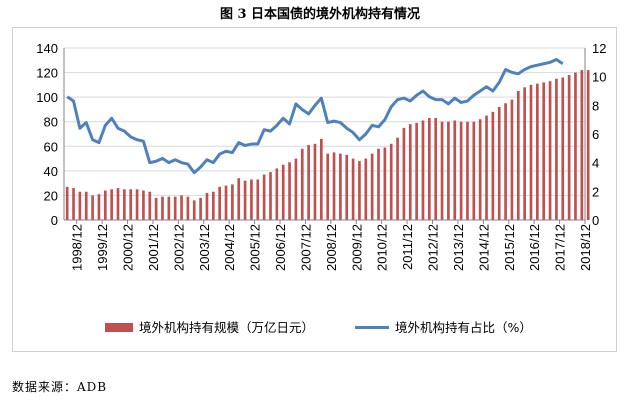 This screenshot has width=640, height=402. I want to click on y-right-tick-label: 6, so click(595, 134).